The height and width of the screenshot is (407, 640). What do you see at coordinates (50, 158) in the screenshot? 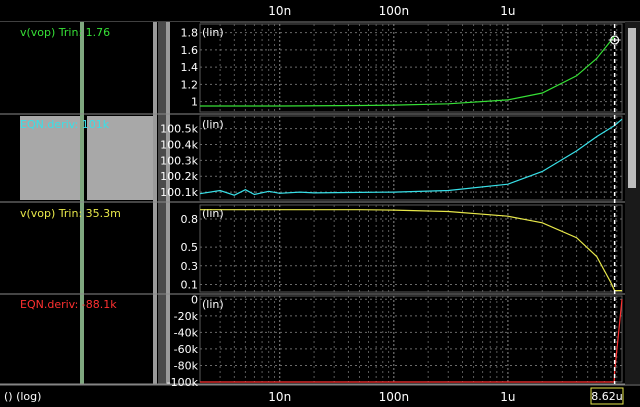
I see `selection-block-left` at bounding box center [50, 158].